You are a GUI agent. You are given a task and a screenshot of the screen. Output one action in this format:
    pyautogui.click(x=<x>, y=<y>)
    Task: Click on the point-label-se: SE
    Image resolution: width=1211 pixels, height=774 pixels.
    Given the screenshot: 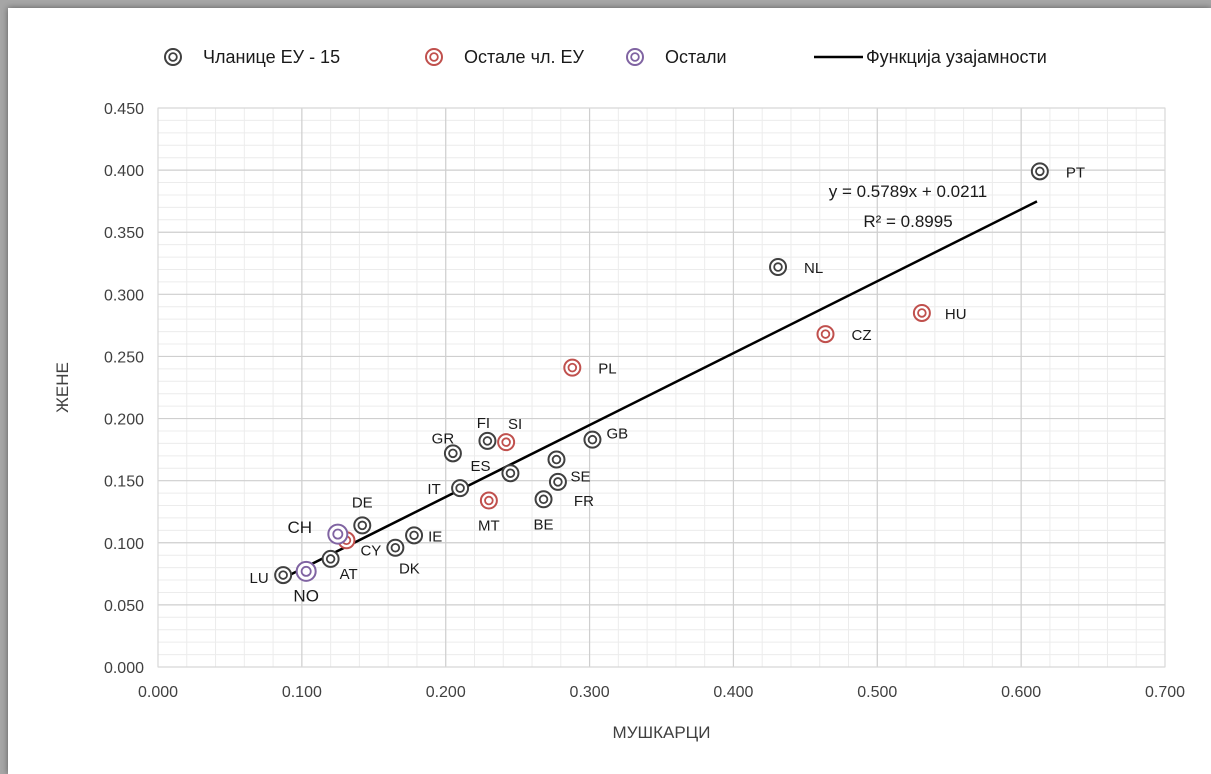 What is the action you would take?
    pyautogui.click(x=580, y=477)
    